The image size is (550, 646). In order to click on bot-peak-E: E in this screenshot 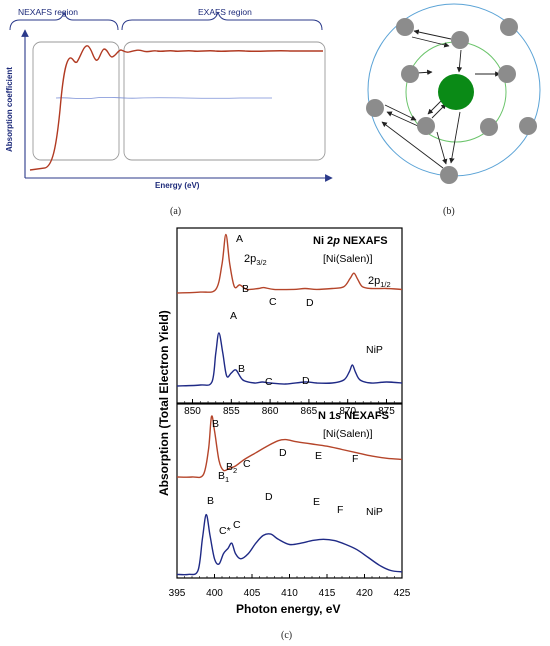, I will do `click(318, 456)`.